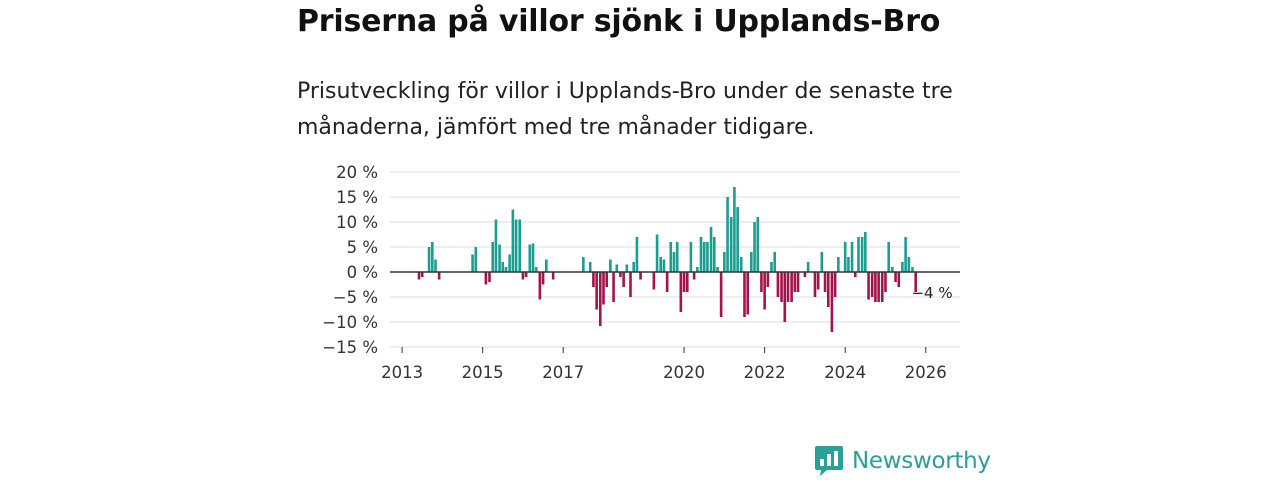 The image size is (1280, 480). Describe the element at coordinates (357, 197) in the screenshot. I see `y-tick-label: 15 %` at that location.